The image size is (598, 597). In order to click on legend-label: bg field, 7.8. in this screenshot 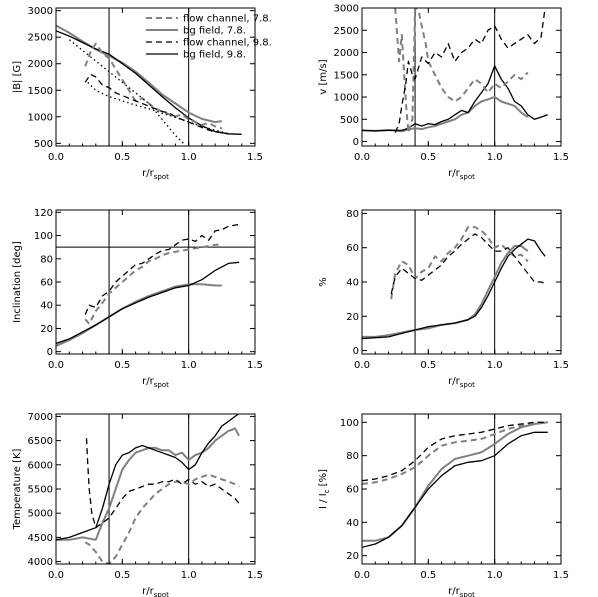, I will do `click(214, 31)`.